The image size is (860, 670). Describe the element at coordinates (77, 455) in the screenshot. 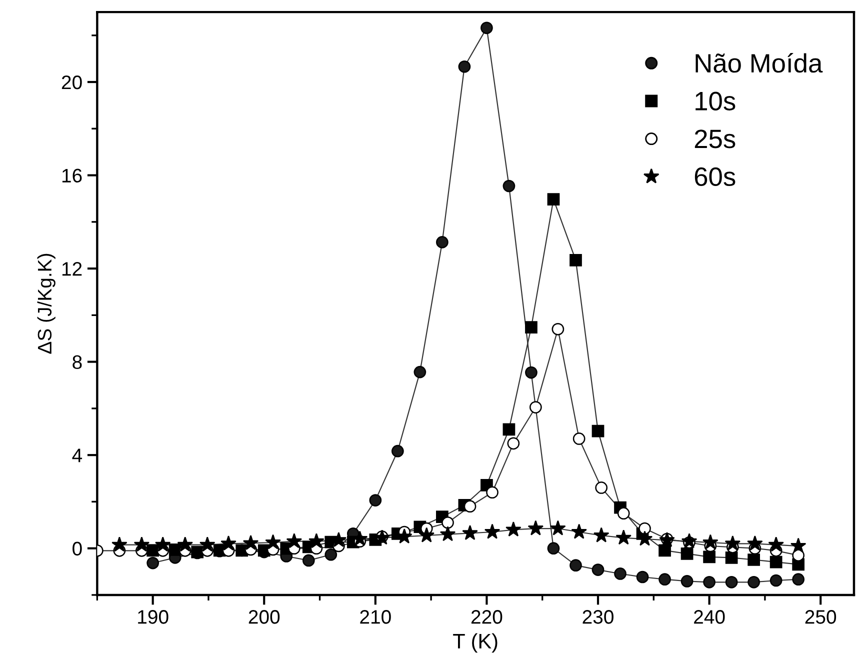

I see `y-tick-label: 4` at that location.